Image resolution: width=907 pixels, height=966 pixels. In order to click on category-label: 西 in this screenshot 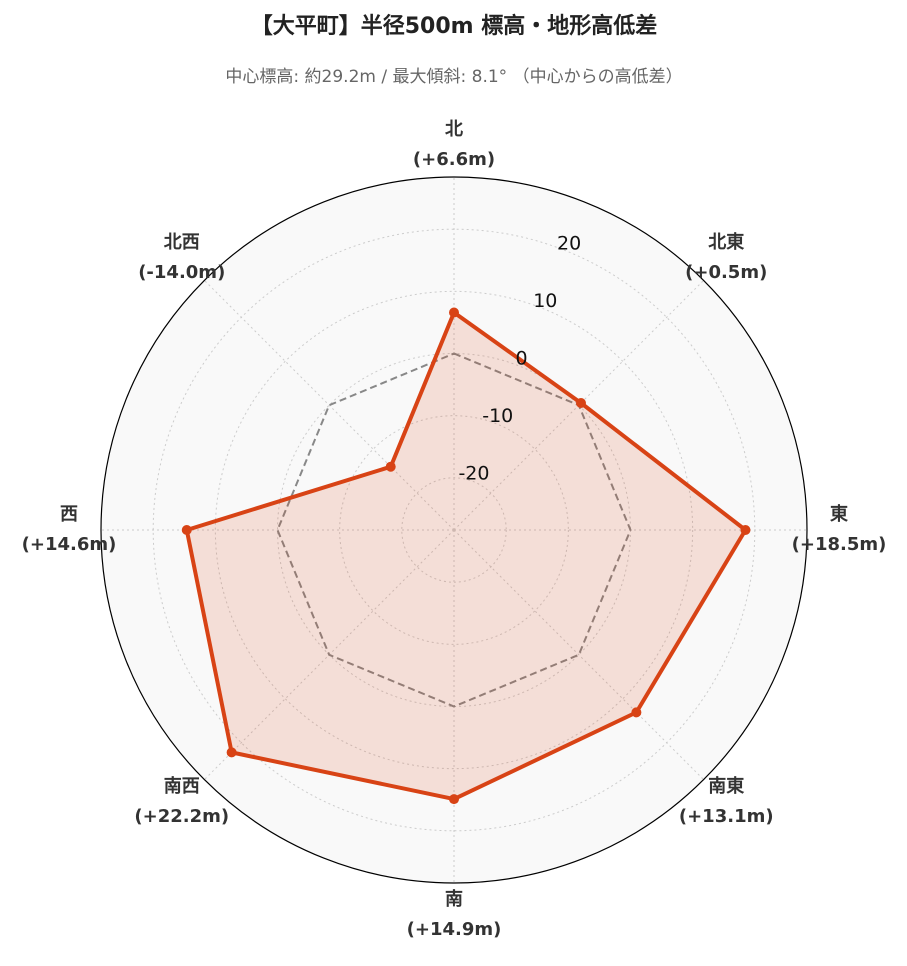, I will do `click(69, 514)`.